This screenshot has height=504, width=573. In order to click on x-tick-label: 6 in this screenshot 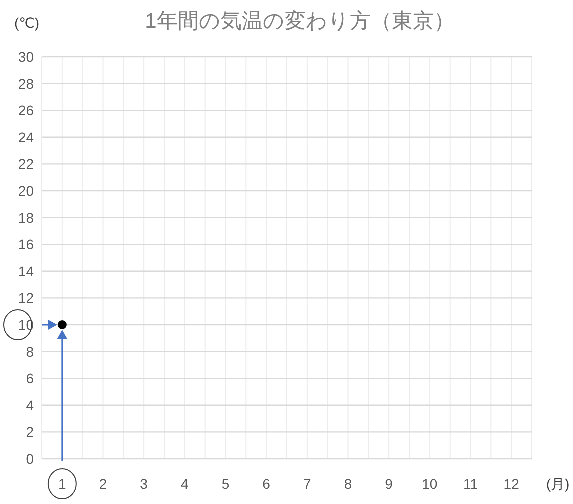, I will do `click(266, 484)`.